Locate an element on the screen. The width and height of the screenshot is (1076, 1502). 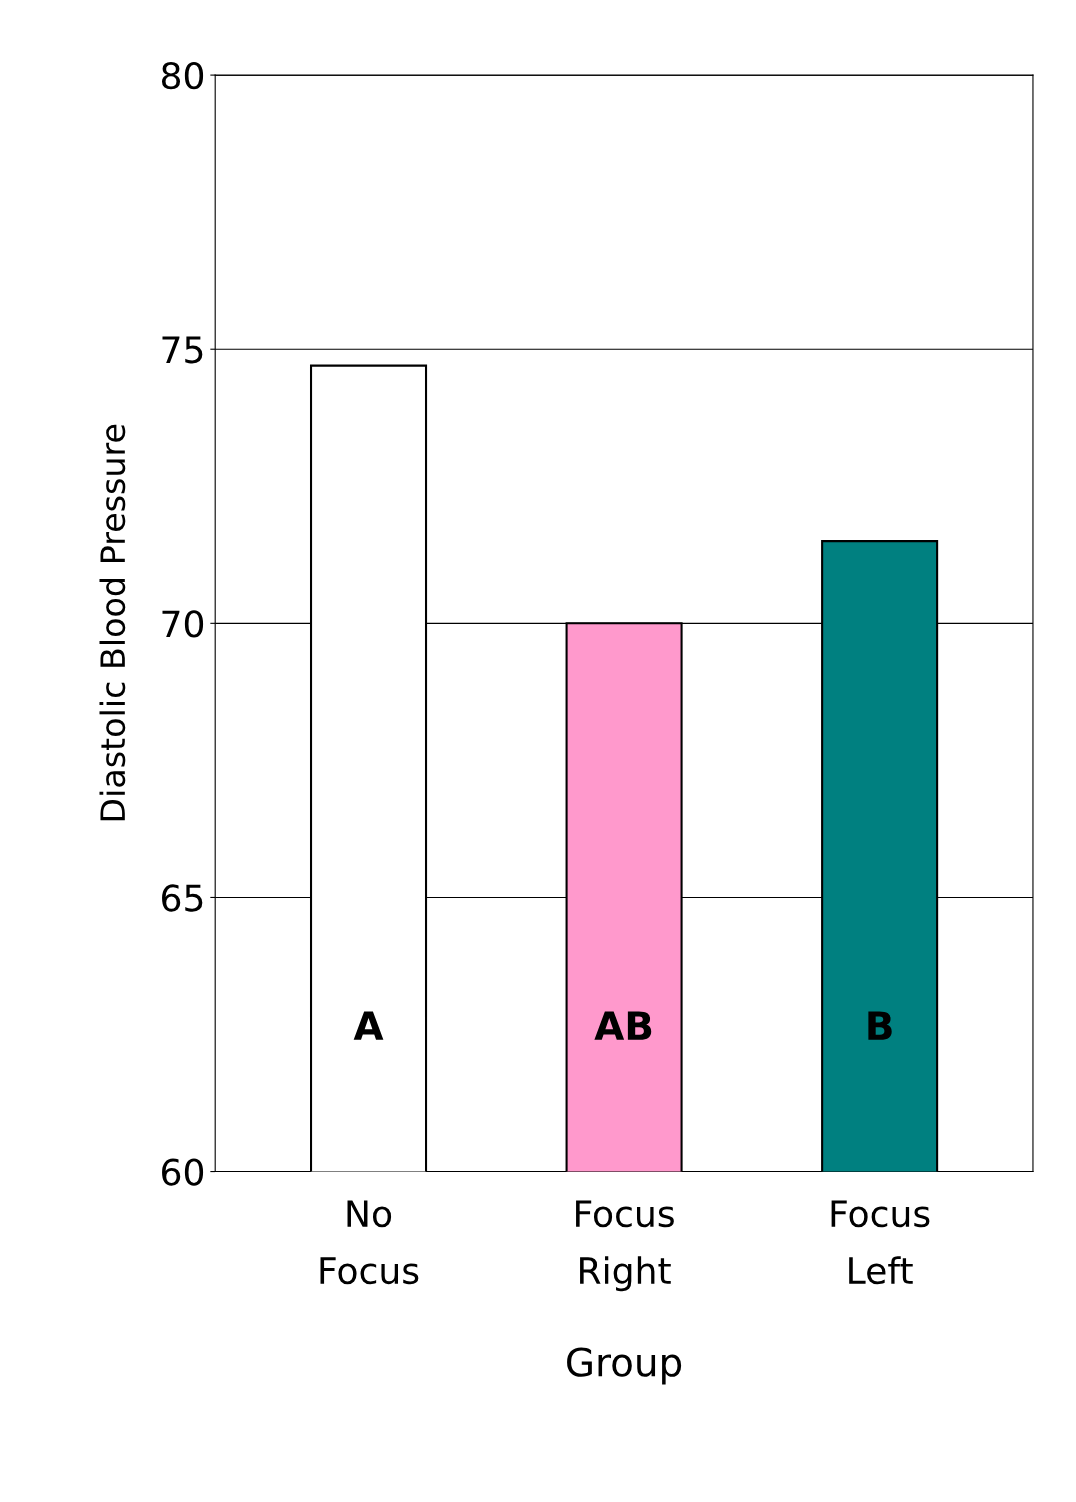
x-tick-label: Focus Left is located at coordinates (880, 1242).